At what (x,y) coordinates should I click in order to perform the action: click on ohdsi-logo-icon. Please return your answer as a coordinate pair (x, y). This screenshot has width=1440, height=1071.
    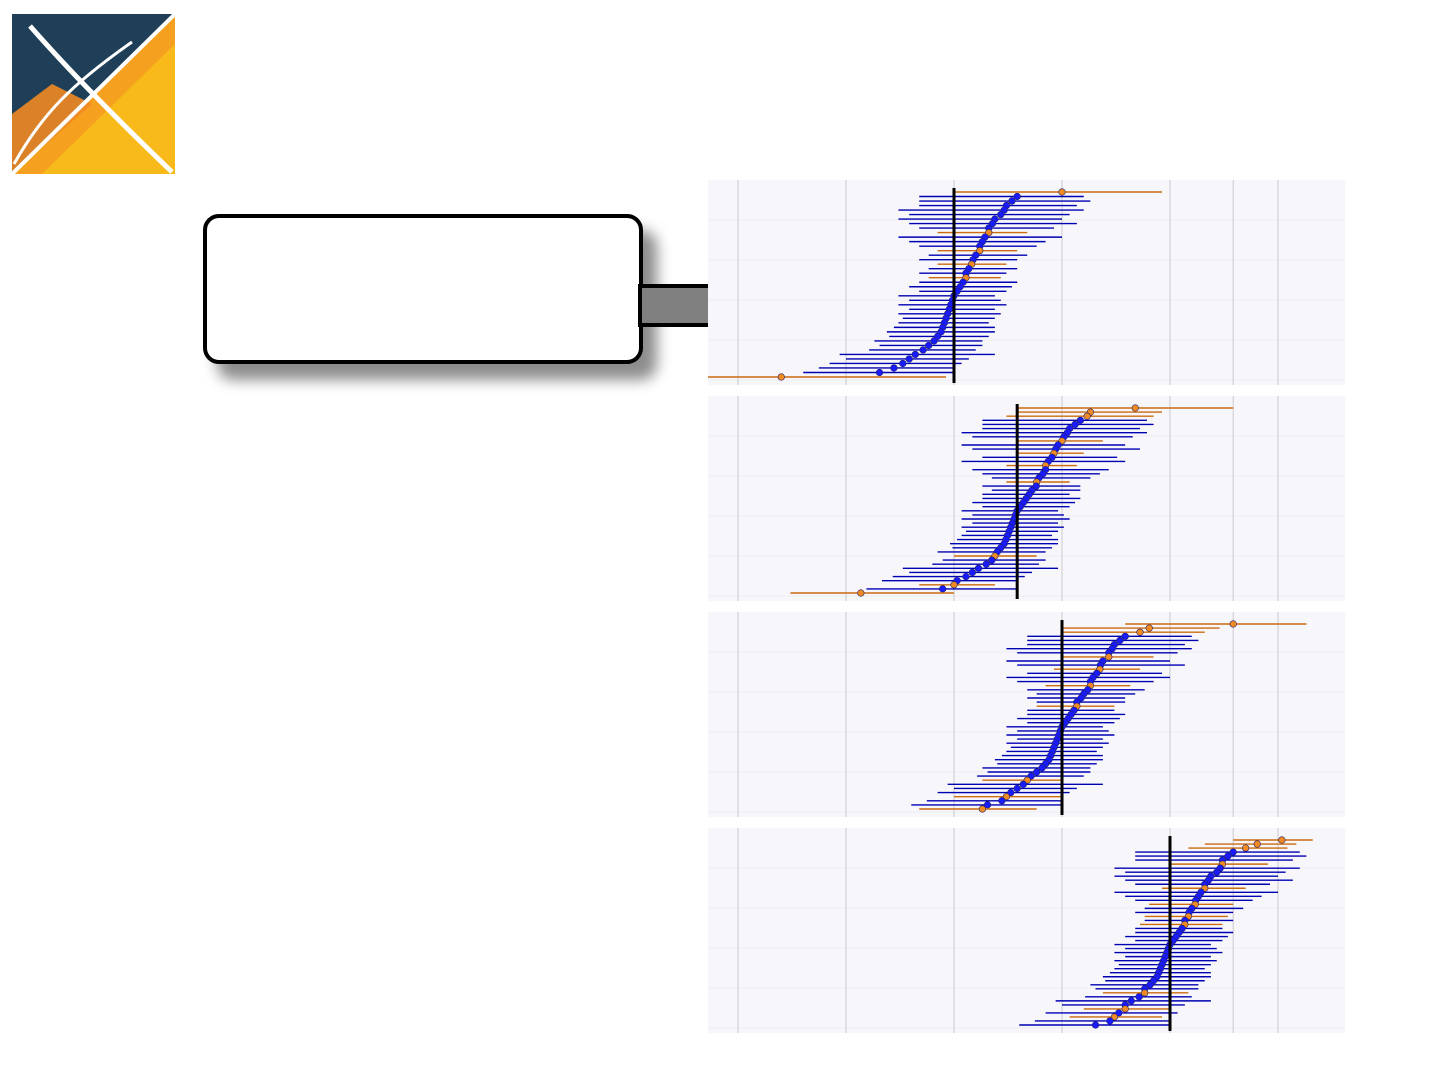
    Looking at the image, I should click on (93, 94).